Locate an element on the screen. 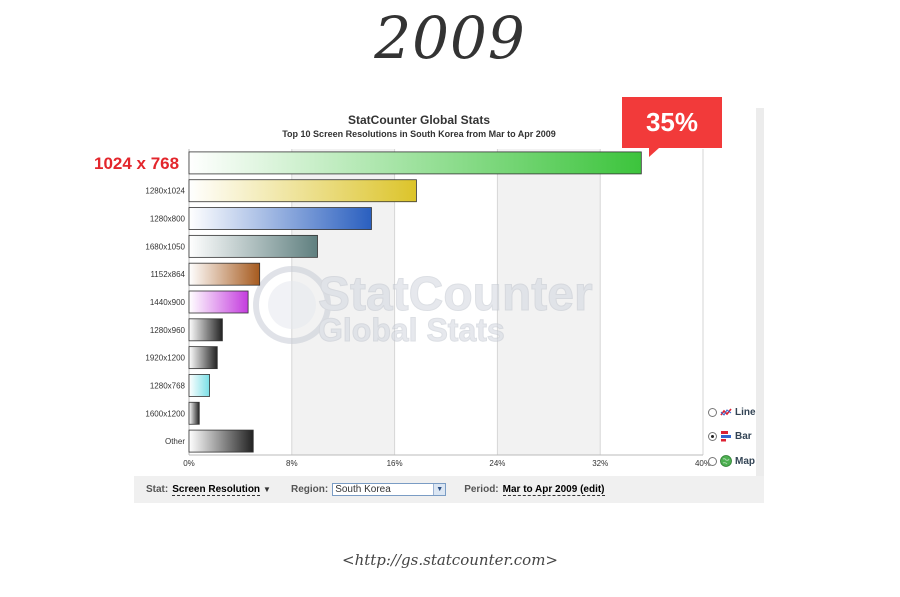 The width and height of the screenshot is (900, 597). radio-map is located at coordinates (712, 461).